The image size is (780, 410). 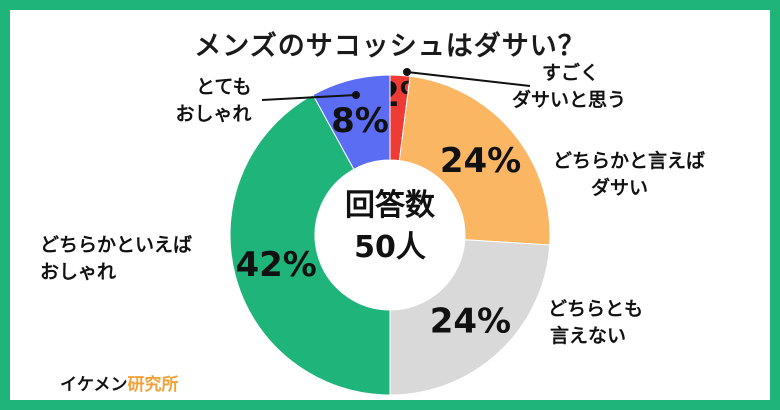 What do you see at coordinates (407, 72) in the screenshot?
I see `leader-line-very-dasai-dot` at bounding box center [407, 72].